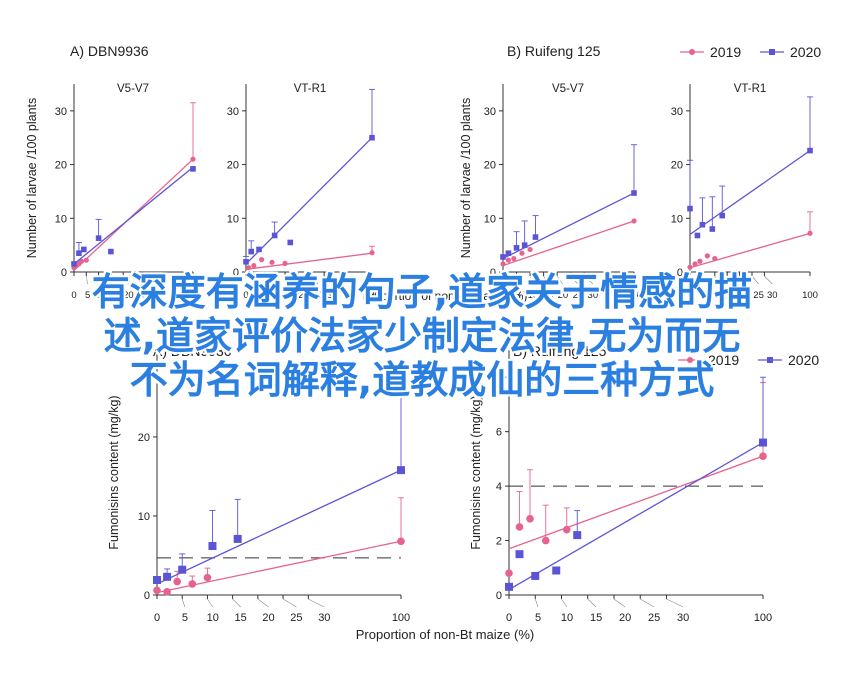 The height and width of the screenshot is (675, 844). What do you see at coordinates (245, 295) in the screenshot?
I see `x-tick-label: 0` at bounding box center [245, 295].